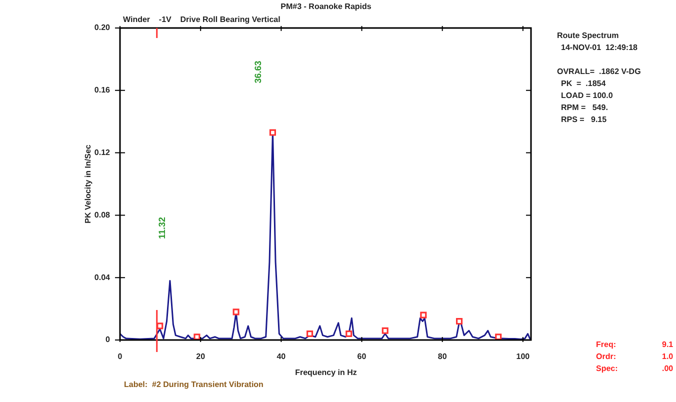 This screenshot has height=402, width=676. I want to click on text: Route Spectrum, so click(588, 35).